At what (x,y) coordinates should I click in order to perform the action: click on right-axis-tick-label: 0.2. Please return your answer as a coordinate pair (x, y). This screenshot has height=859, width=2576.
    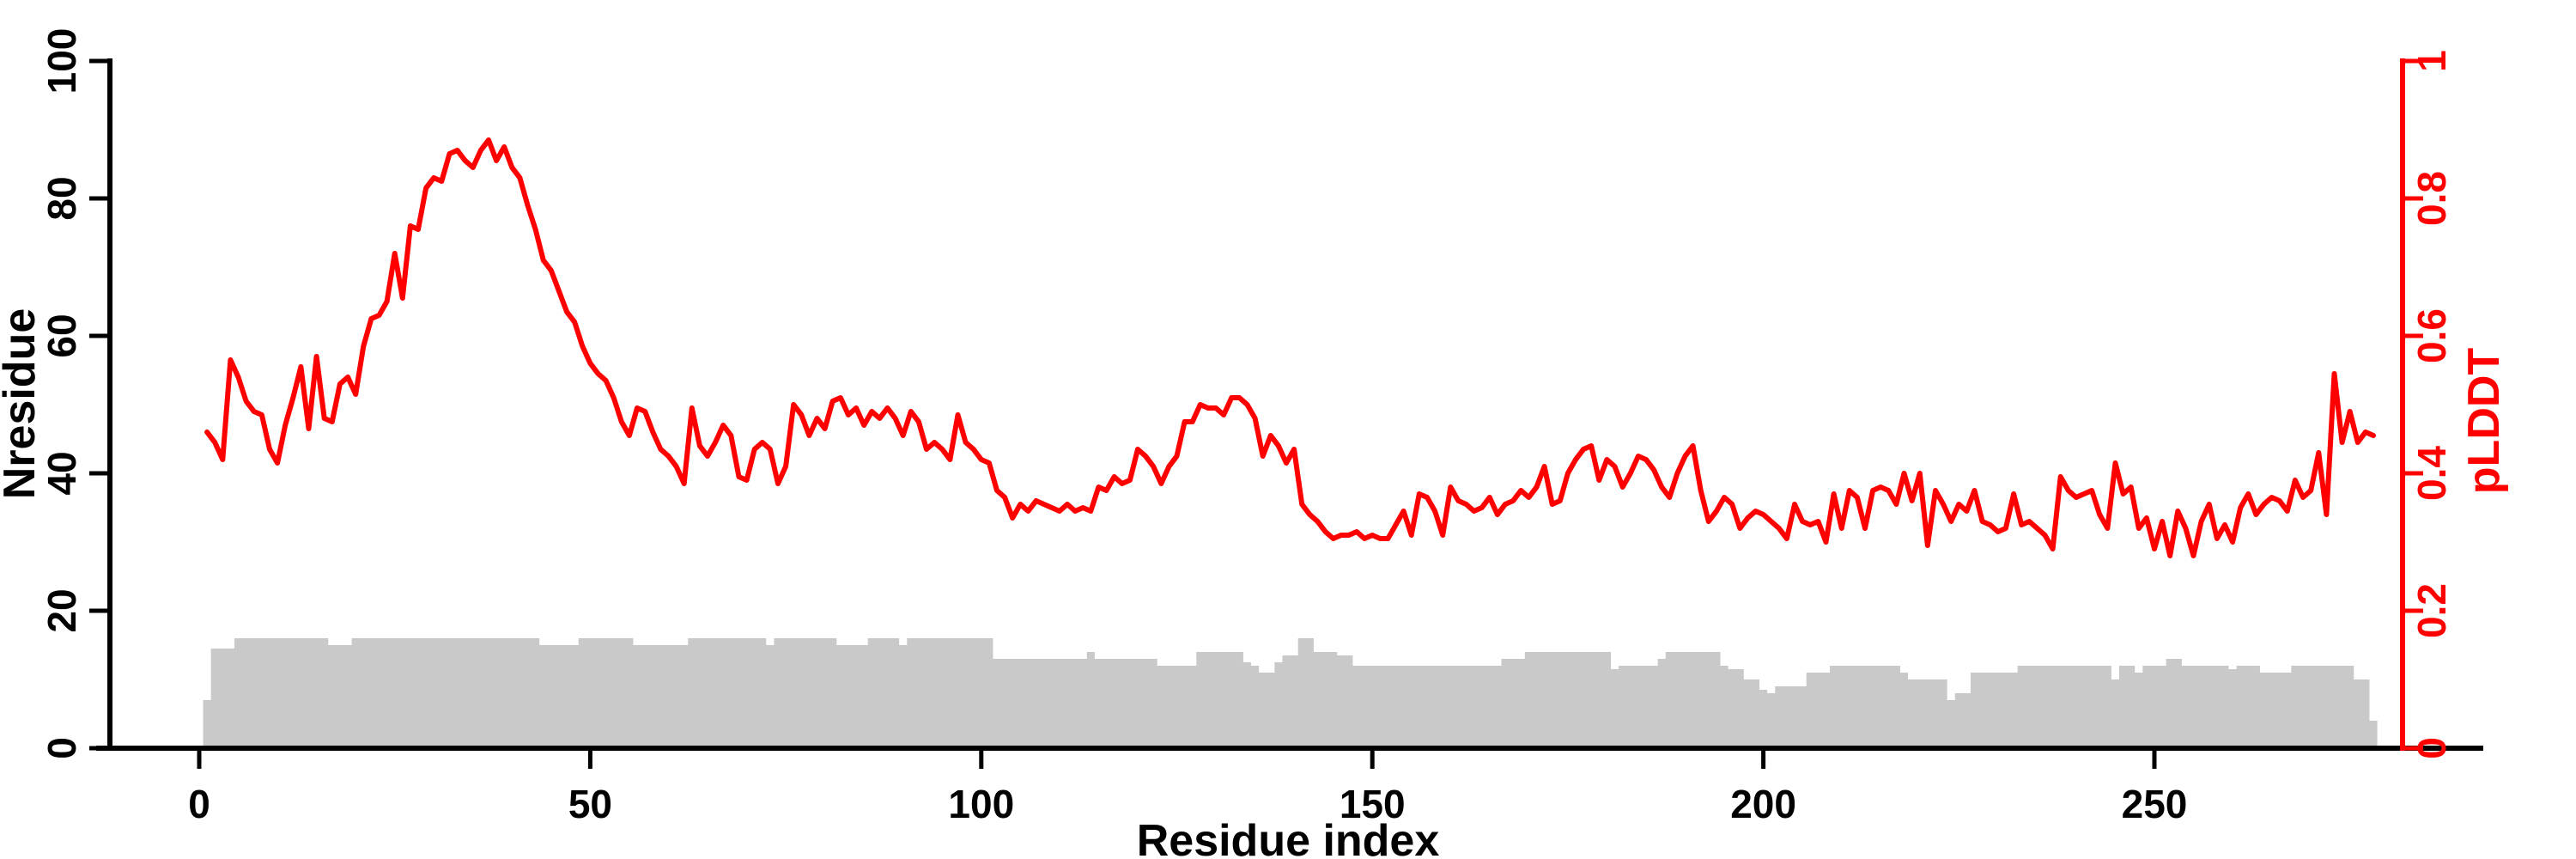
    Looking at the image, I should click on (2431, 610).